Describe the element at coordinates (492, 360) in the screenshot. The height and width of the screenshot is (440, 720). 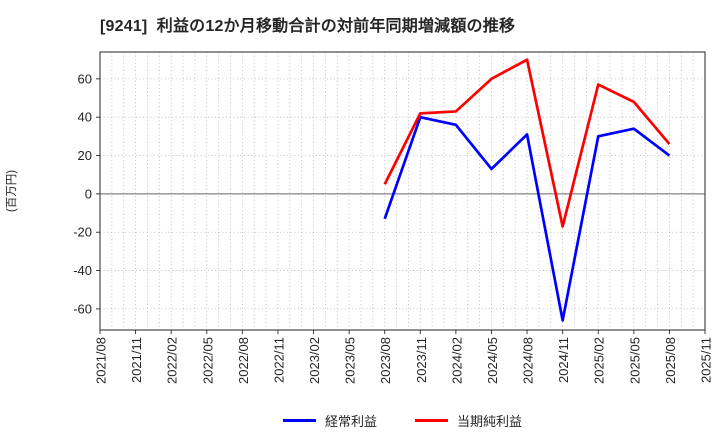
I see `x-tick-label: 2024/05` at that location.